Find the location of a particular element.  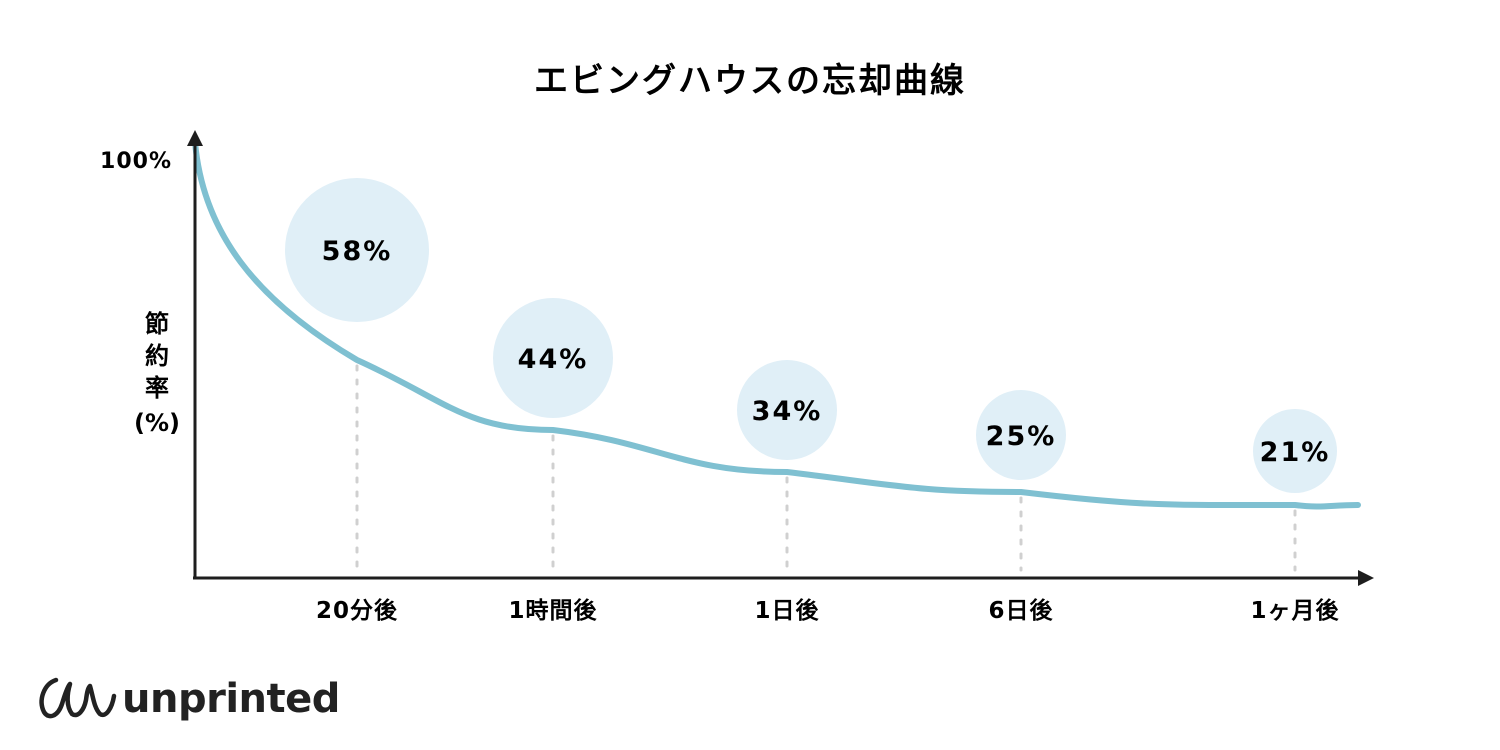

y-label-line-1: 節 is located at coordinates (157, 324).